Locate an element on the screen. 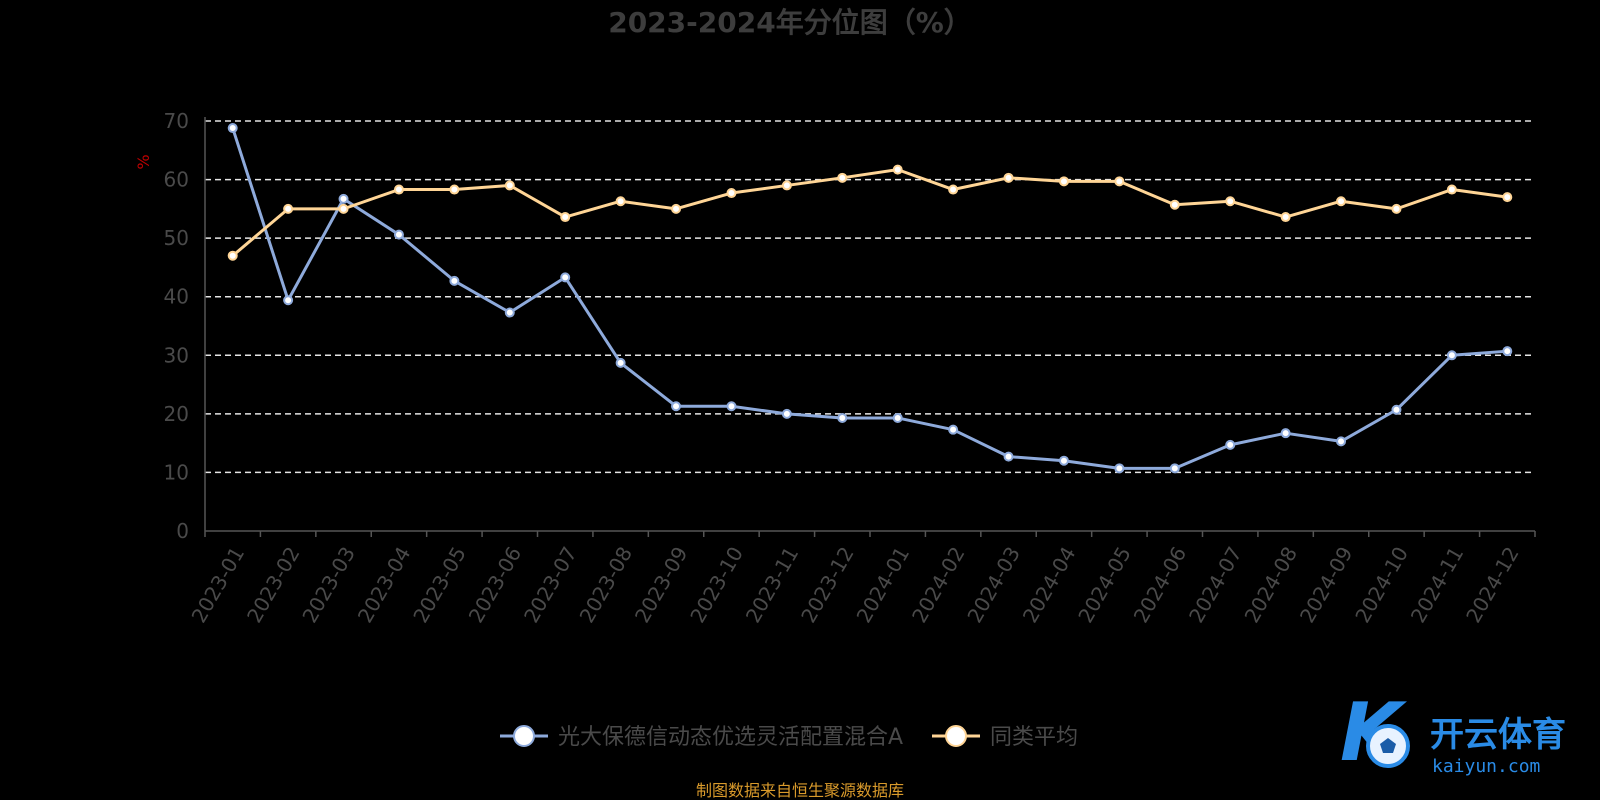 This screenshot has width=1600, height=800. x-tick-label: 2024-02 is located at coordinates (938, 585).